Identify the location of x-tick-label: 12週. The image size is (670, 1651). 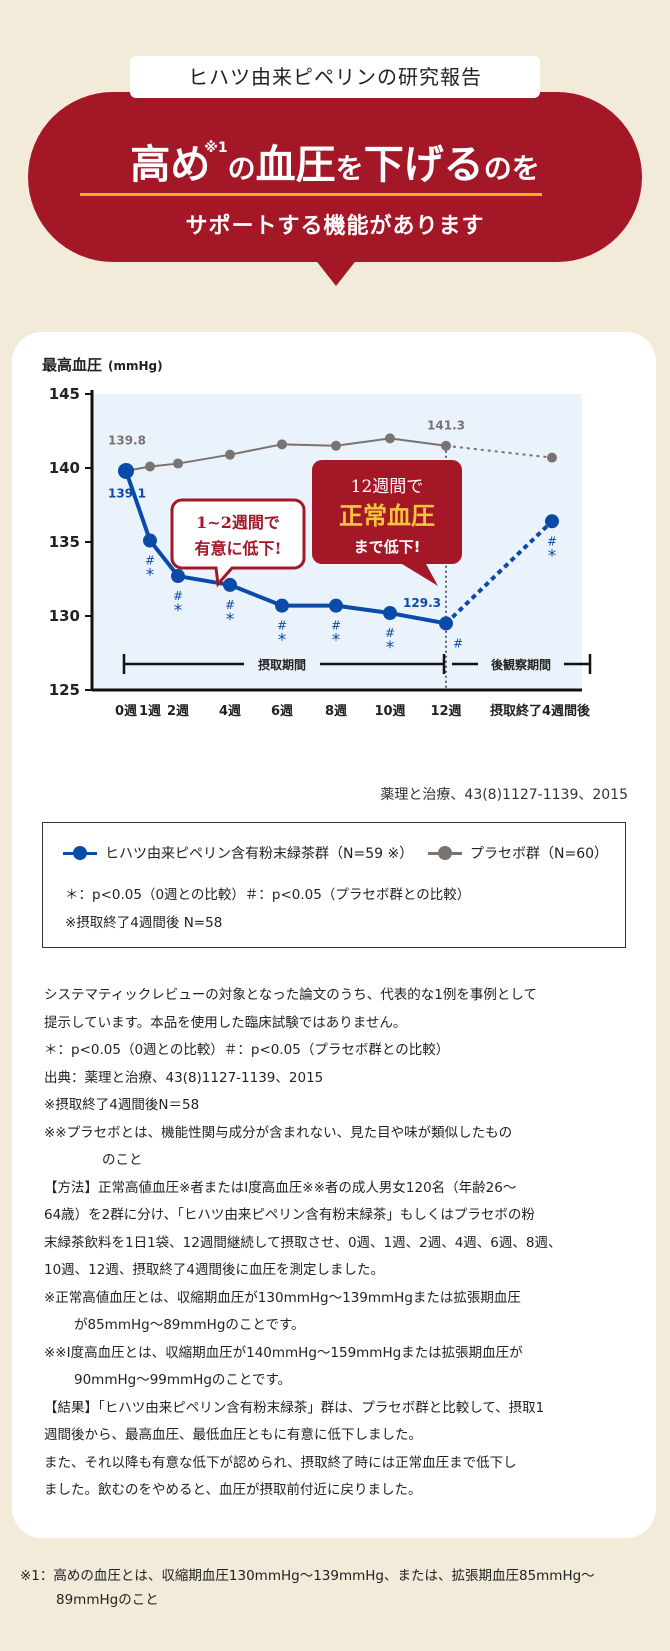
(445, 711).